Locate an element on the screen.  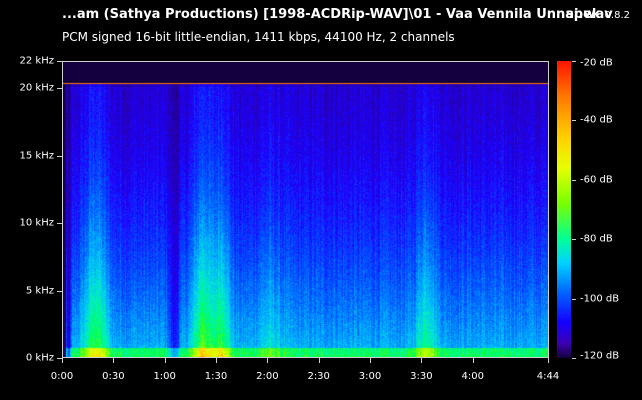
app-name: spek is located at coordinates (583, 14).